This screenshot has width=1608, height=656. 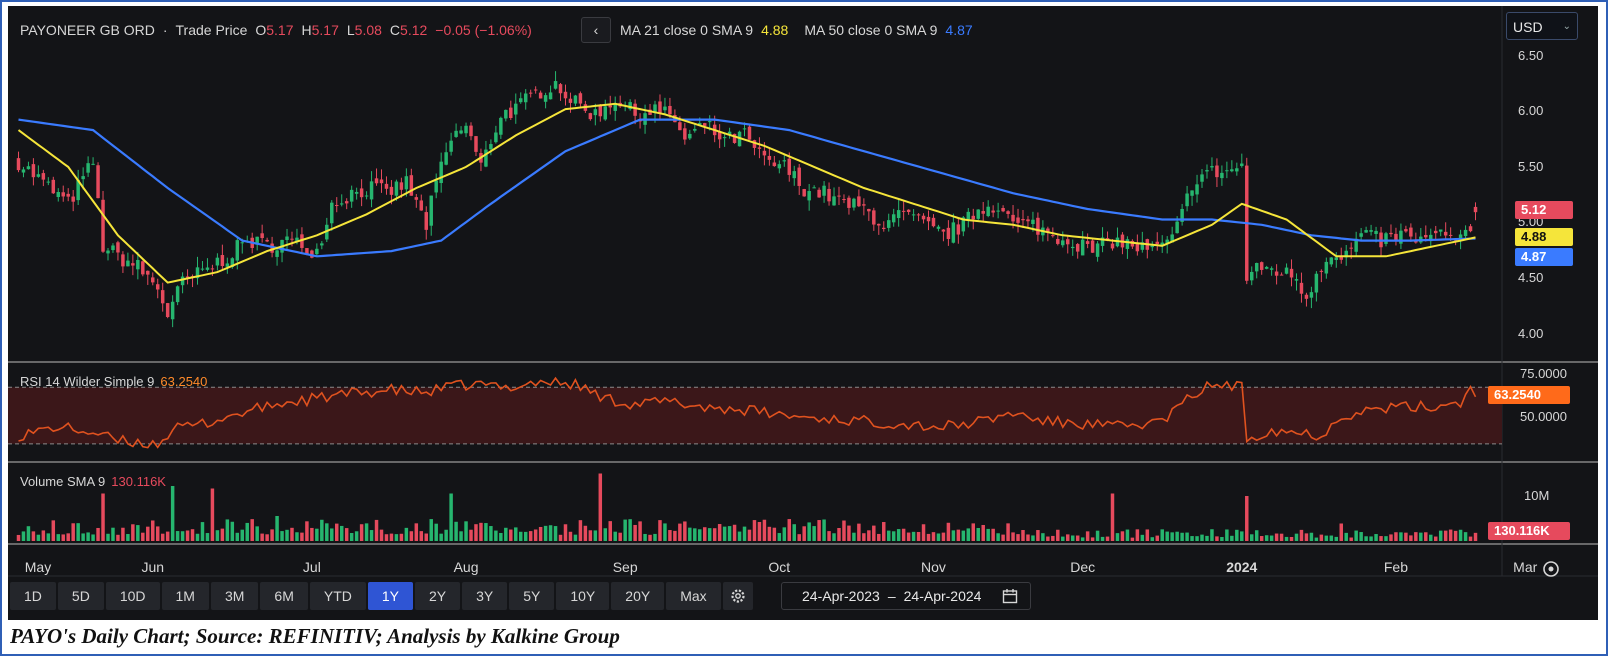 I want to click on period-button-3y: 3Y, so click(x=485, y=596).